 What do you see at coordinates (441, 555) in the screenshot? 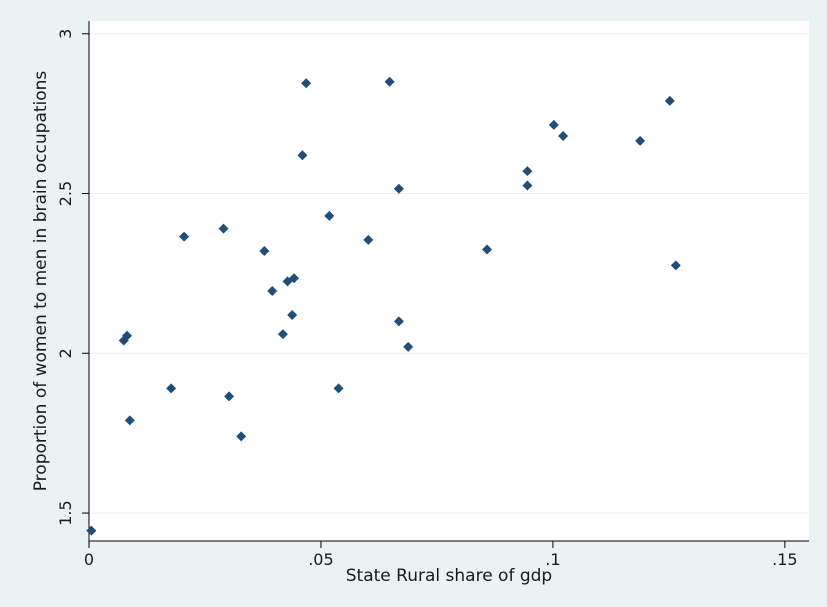
I see `x-axis-ticks: 0 .05 .1 .15` at bounding box center [441, 555].